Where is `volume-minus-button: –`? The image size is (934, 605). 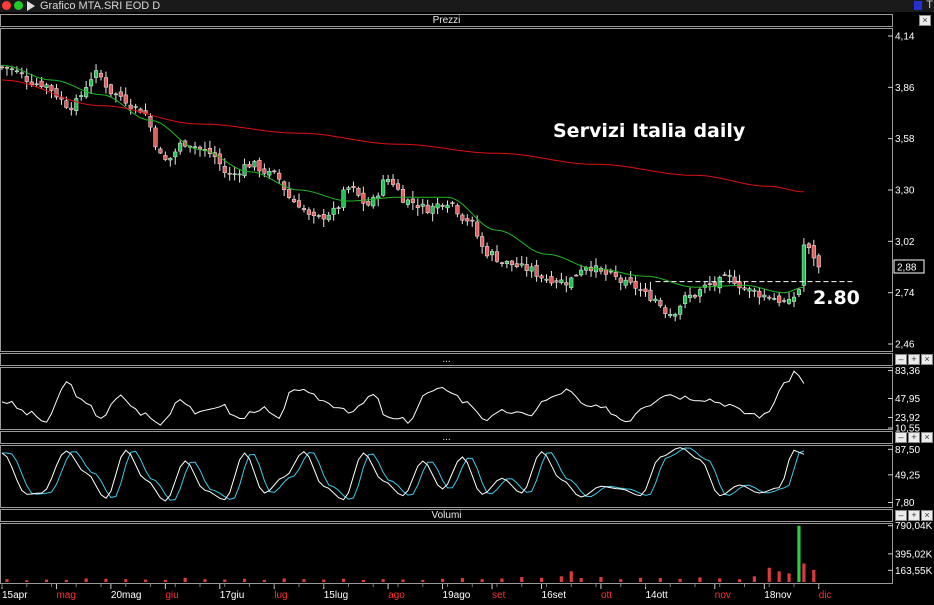 volume-minus-button: – is located at coordinates (901, 515).